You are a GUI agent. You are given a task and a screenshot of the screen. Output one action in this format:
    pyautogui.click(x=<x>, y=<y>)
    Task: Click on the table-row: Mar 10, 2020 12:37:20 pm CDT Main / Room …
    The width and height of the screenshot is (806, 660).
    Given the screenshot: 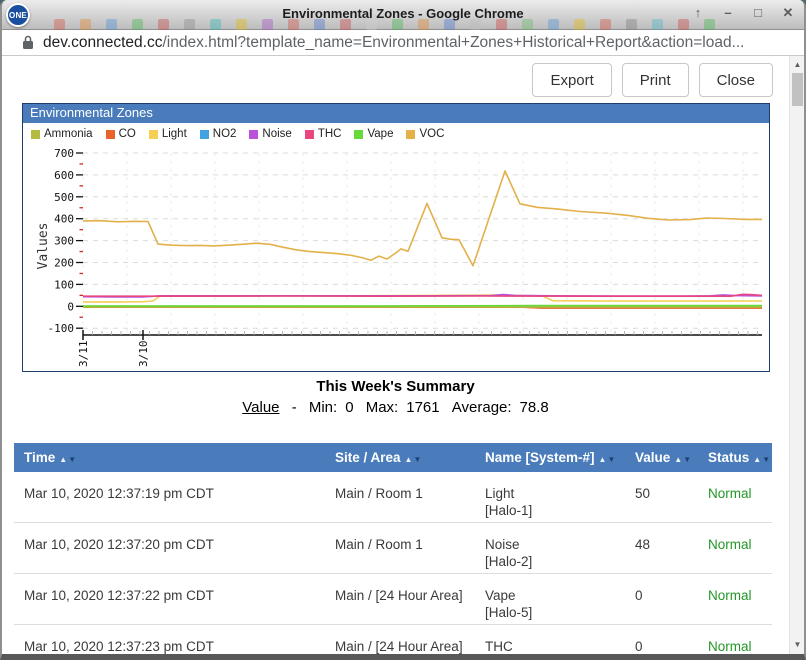 What is the action you would take?
    pyautogui.click(x=393, y=548)
    